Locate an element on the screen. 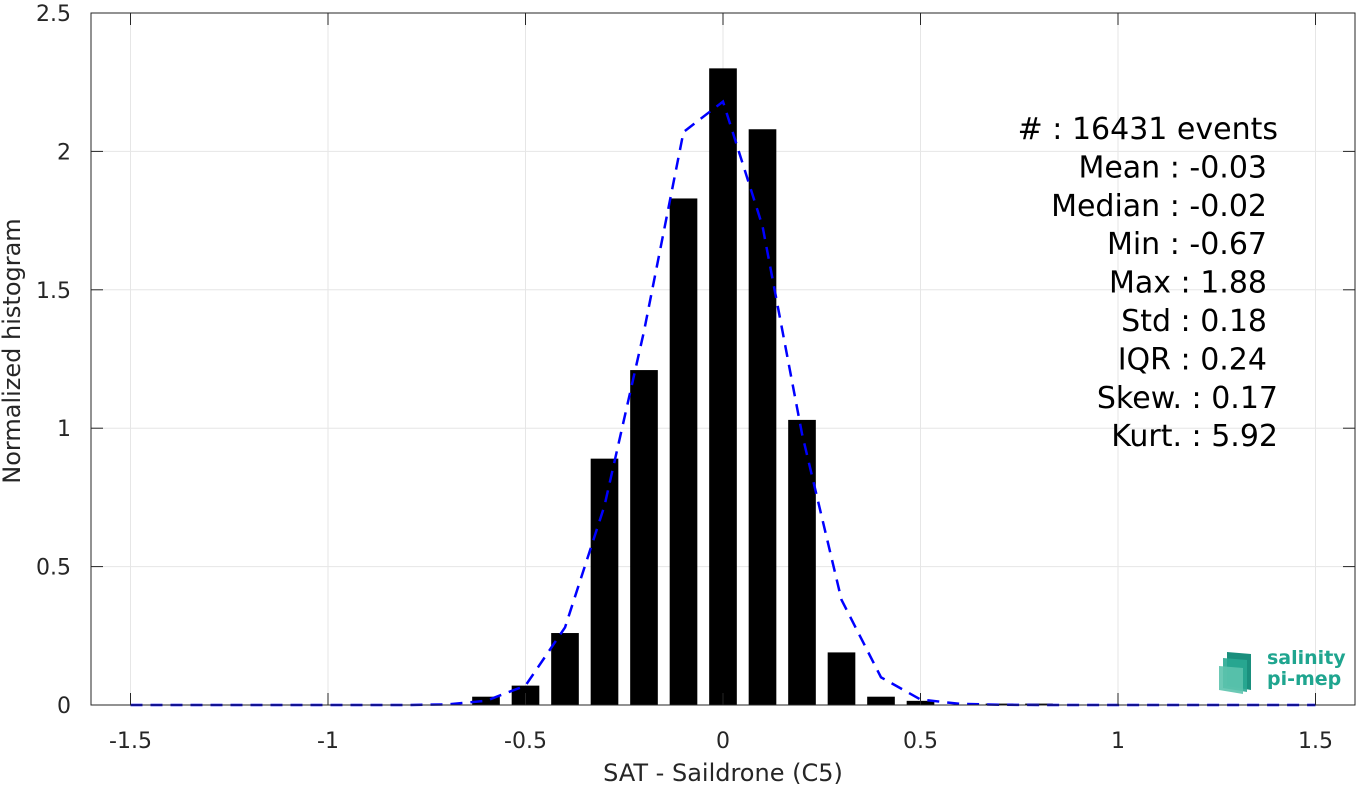  x-tick-labels: -1.5 -1 -0.5 0 0.5 1 1.5 is located at coordinates (721, 741).